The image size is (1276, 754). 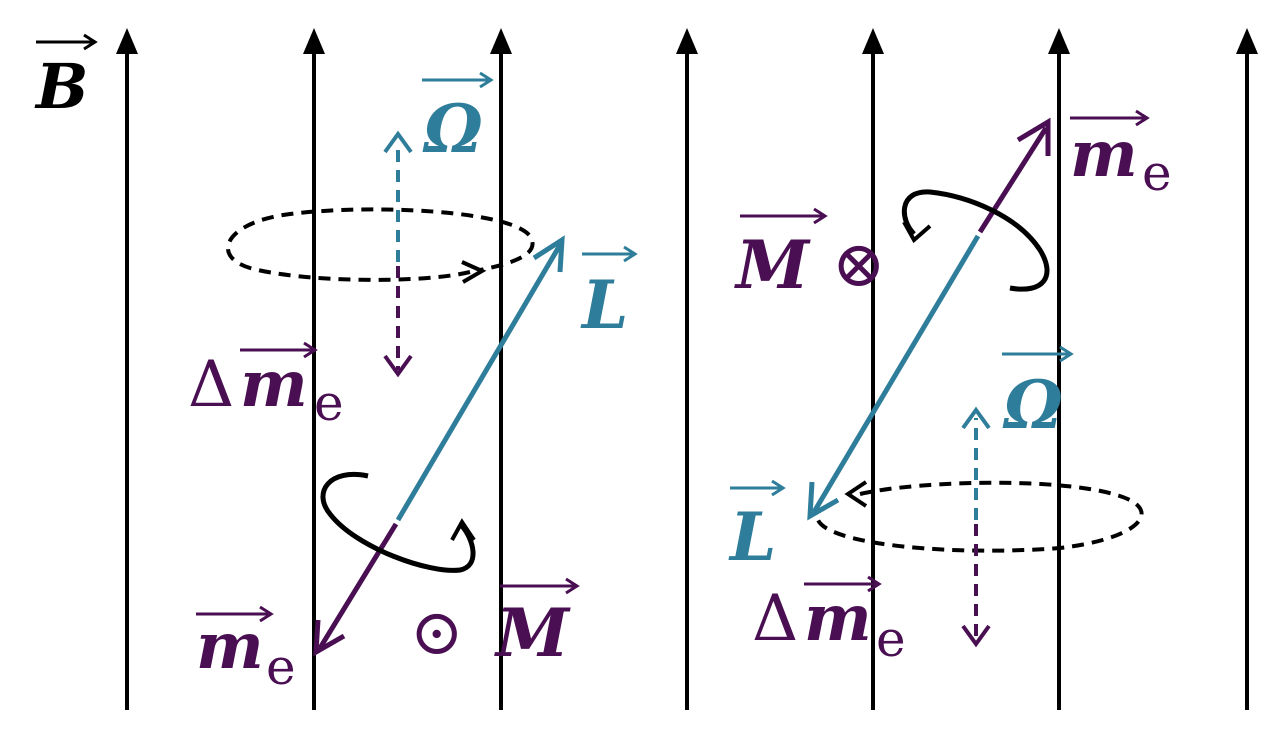 I want to click on left-L-text: L, so click(x=604, y=305).